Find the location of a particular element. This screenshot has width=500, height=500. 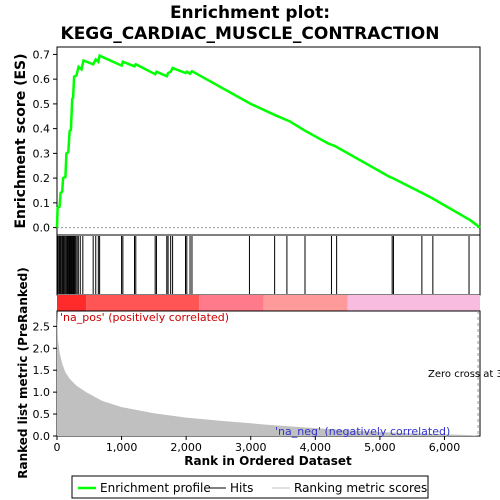

legend-ranking-label: Ranking metric scores is located at coordinates (360, 488).